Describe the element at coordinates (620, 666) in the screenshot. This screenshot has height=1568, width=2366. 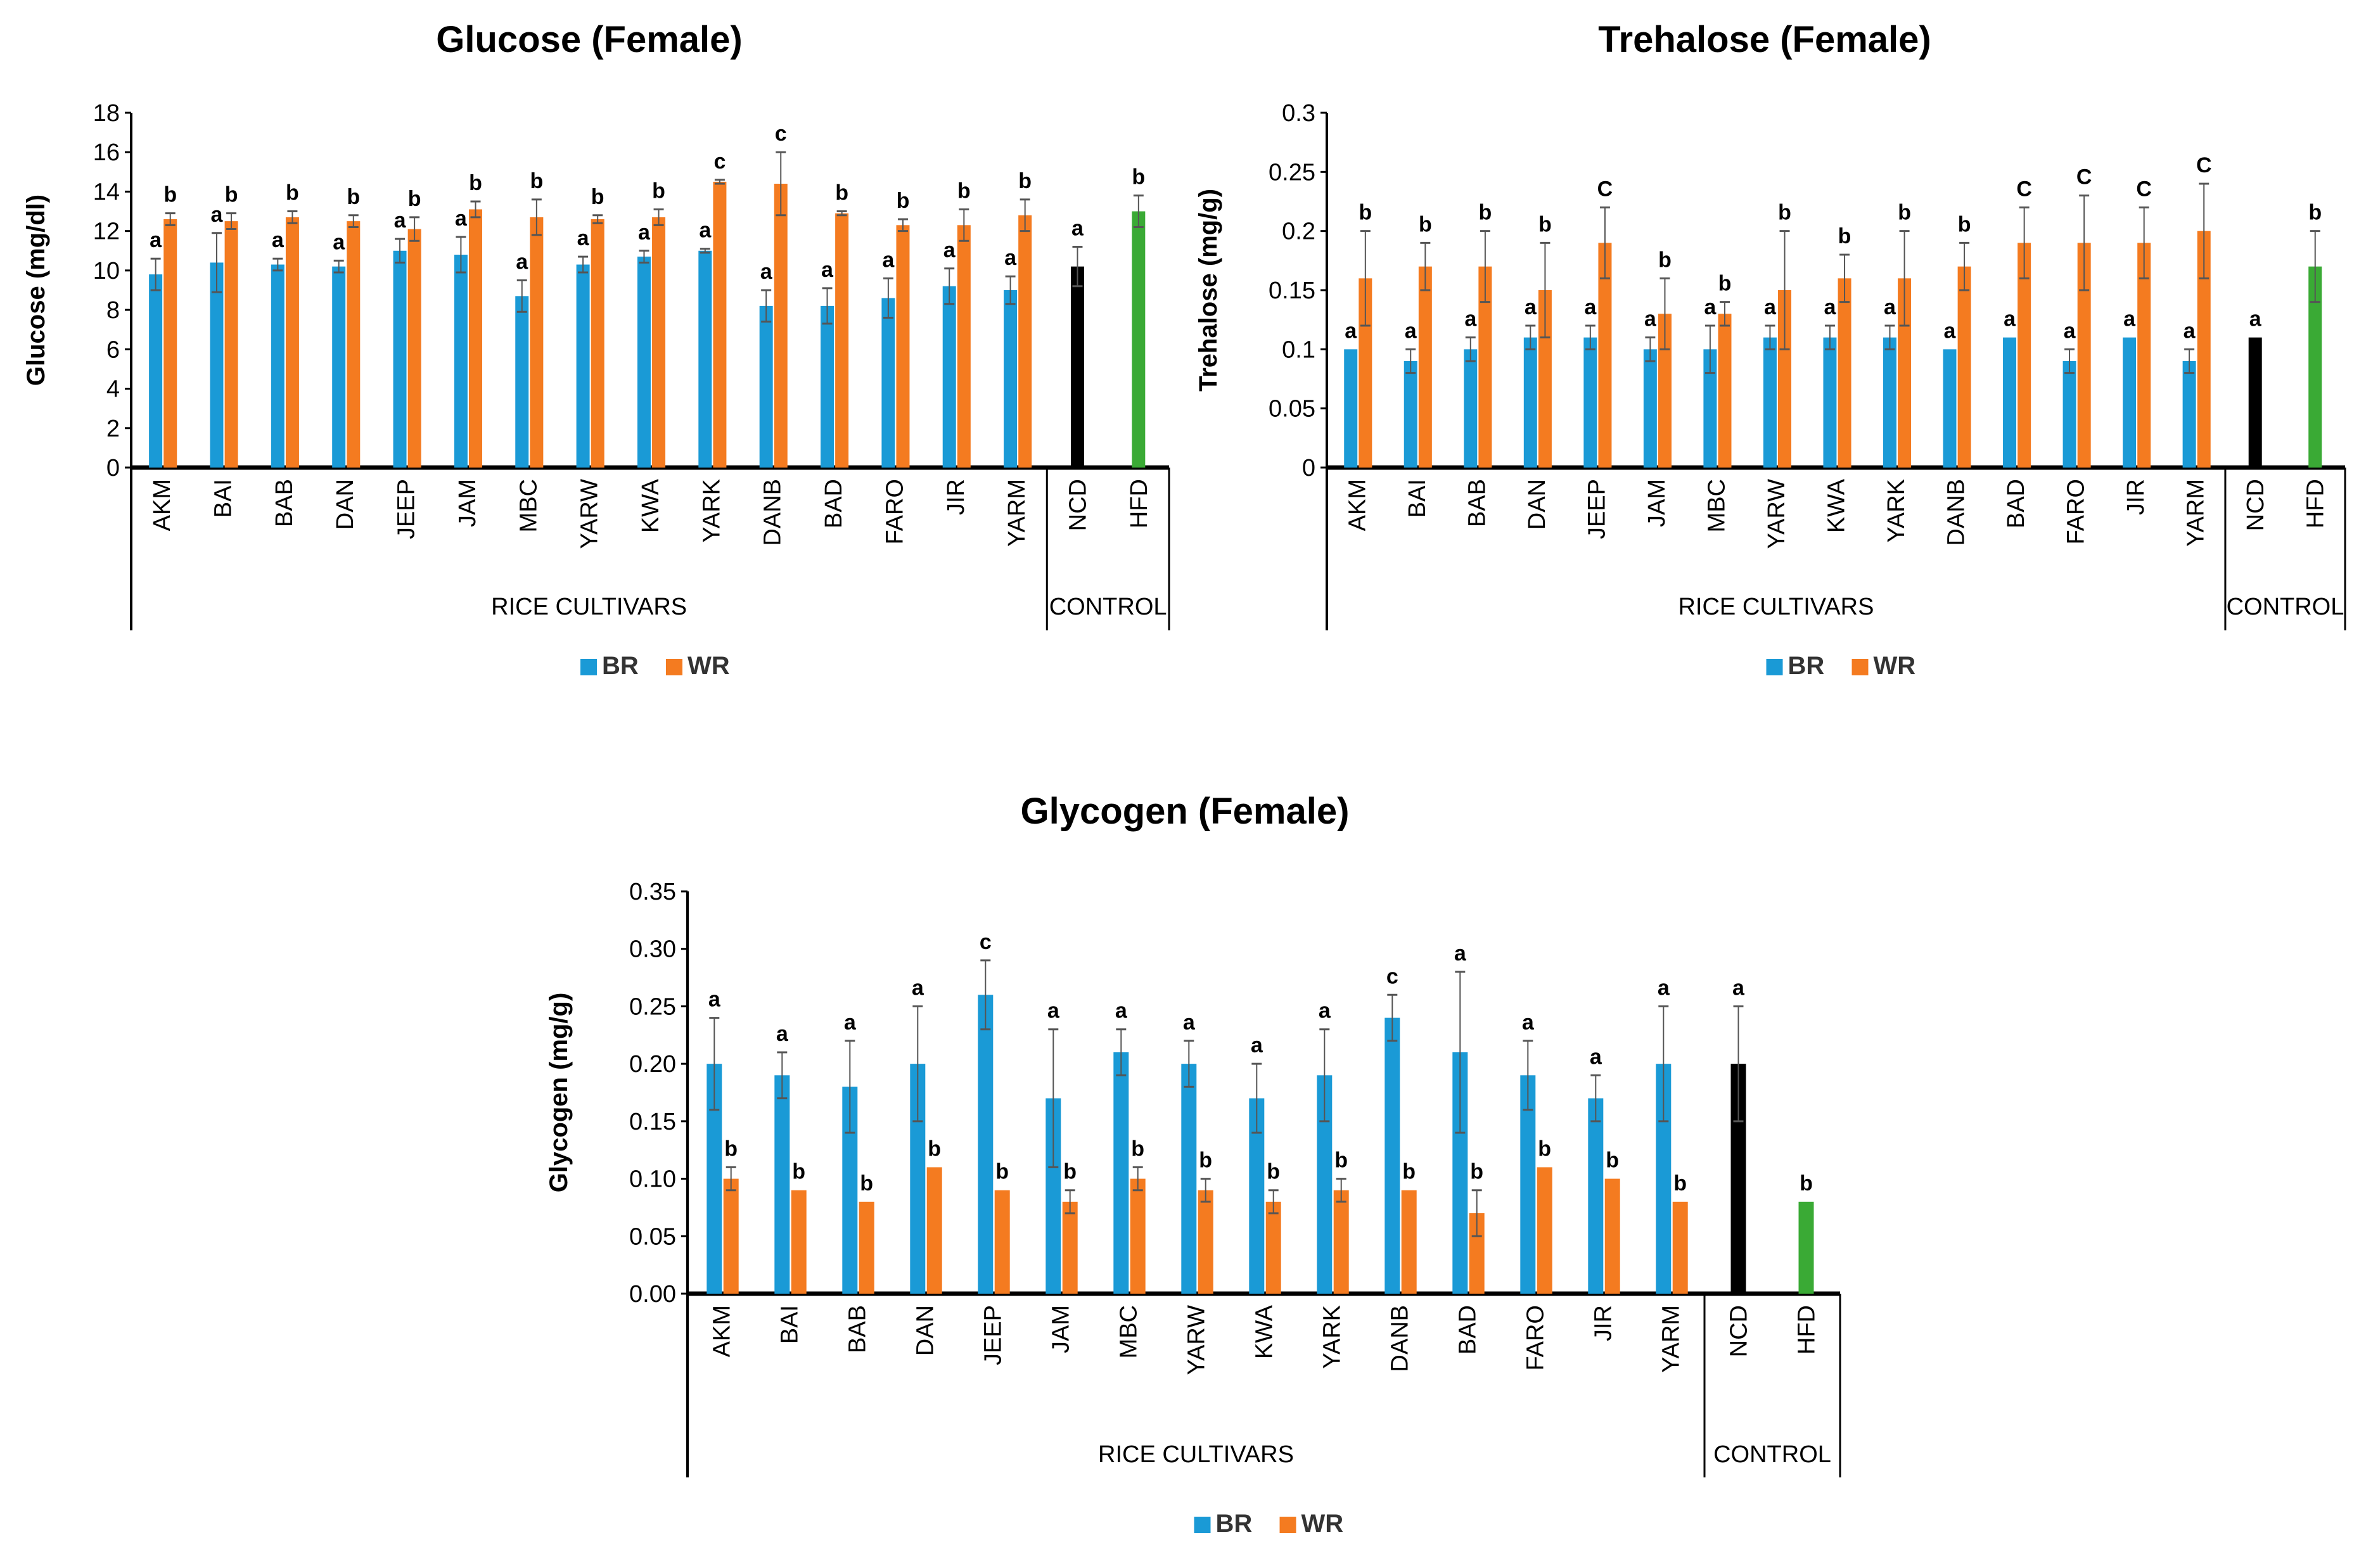
I see `legend-label: BR` at that location.